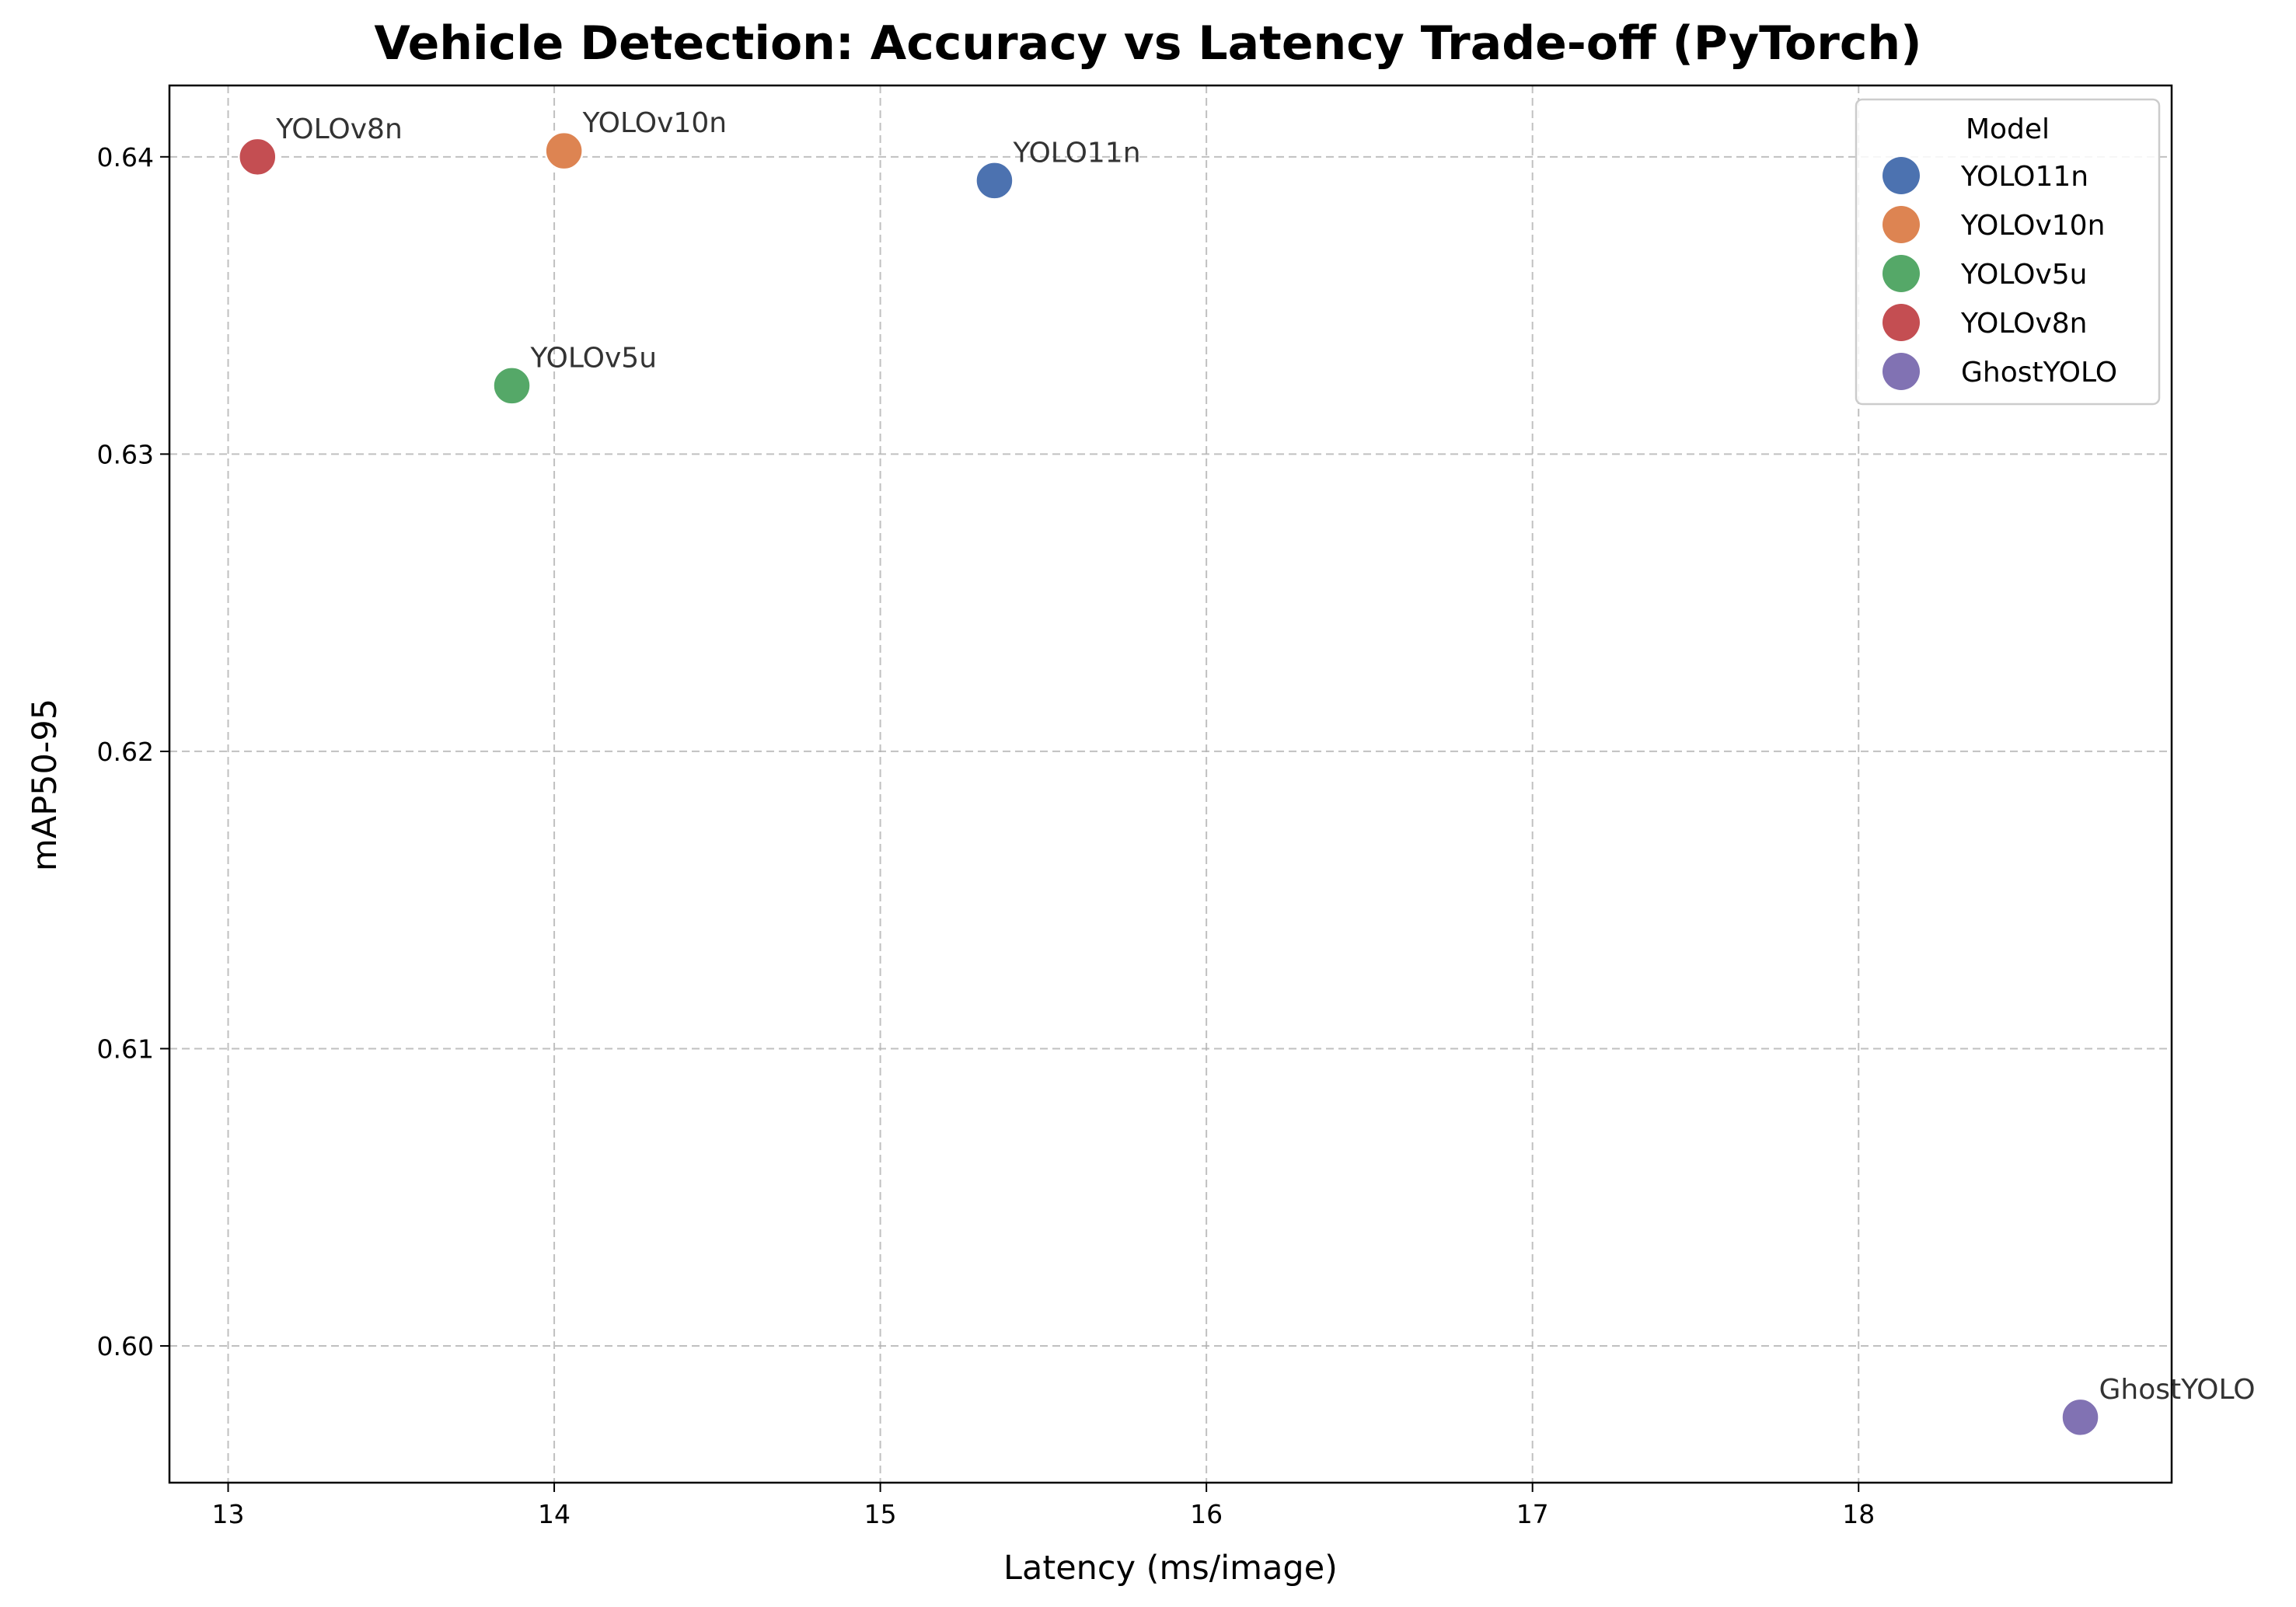 The image size is (2296, 1607). I want to click on y-tick-label: 0.63, so click(125, 454).